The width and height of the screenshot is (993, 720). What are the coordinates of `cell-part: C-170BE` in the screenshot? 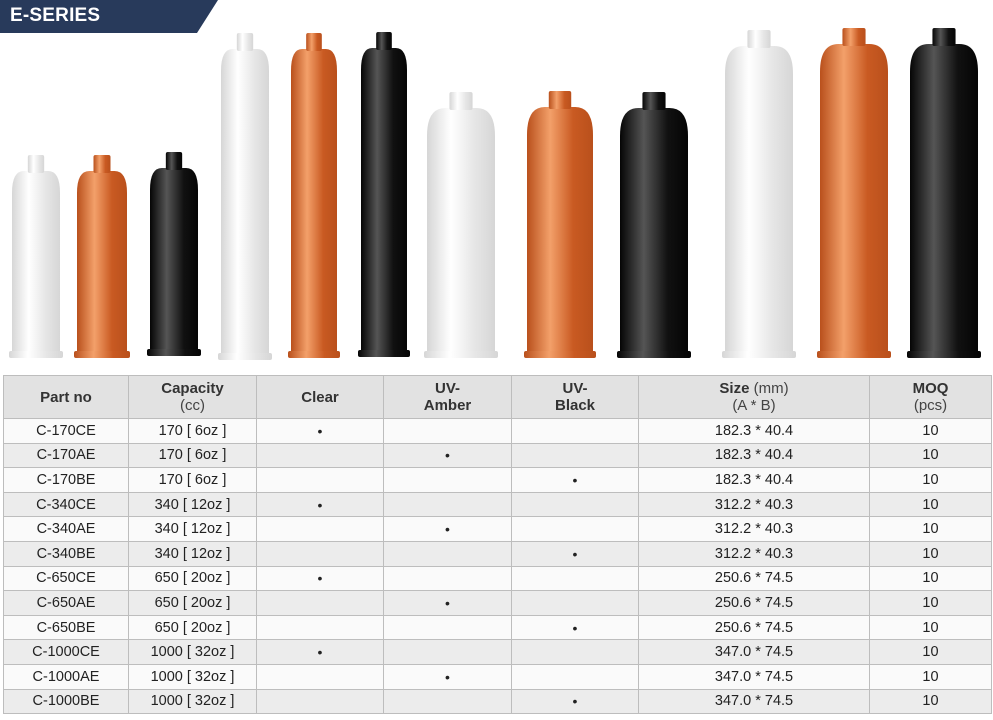 It's located at (66, 480).